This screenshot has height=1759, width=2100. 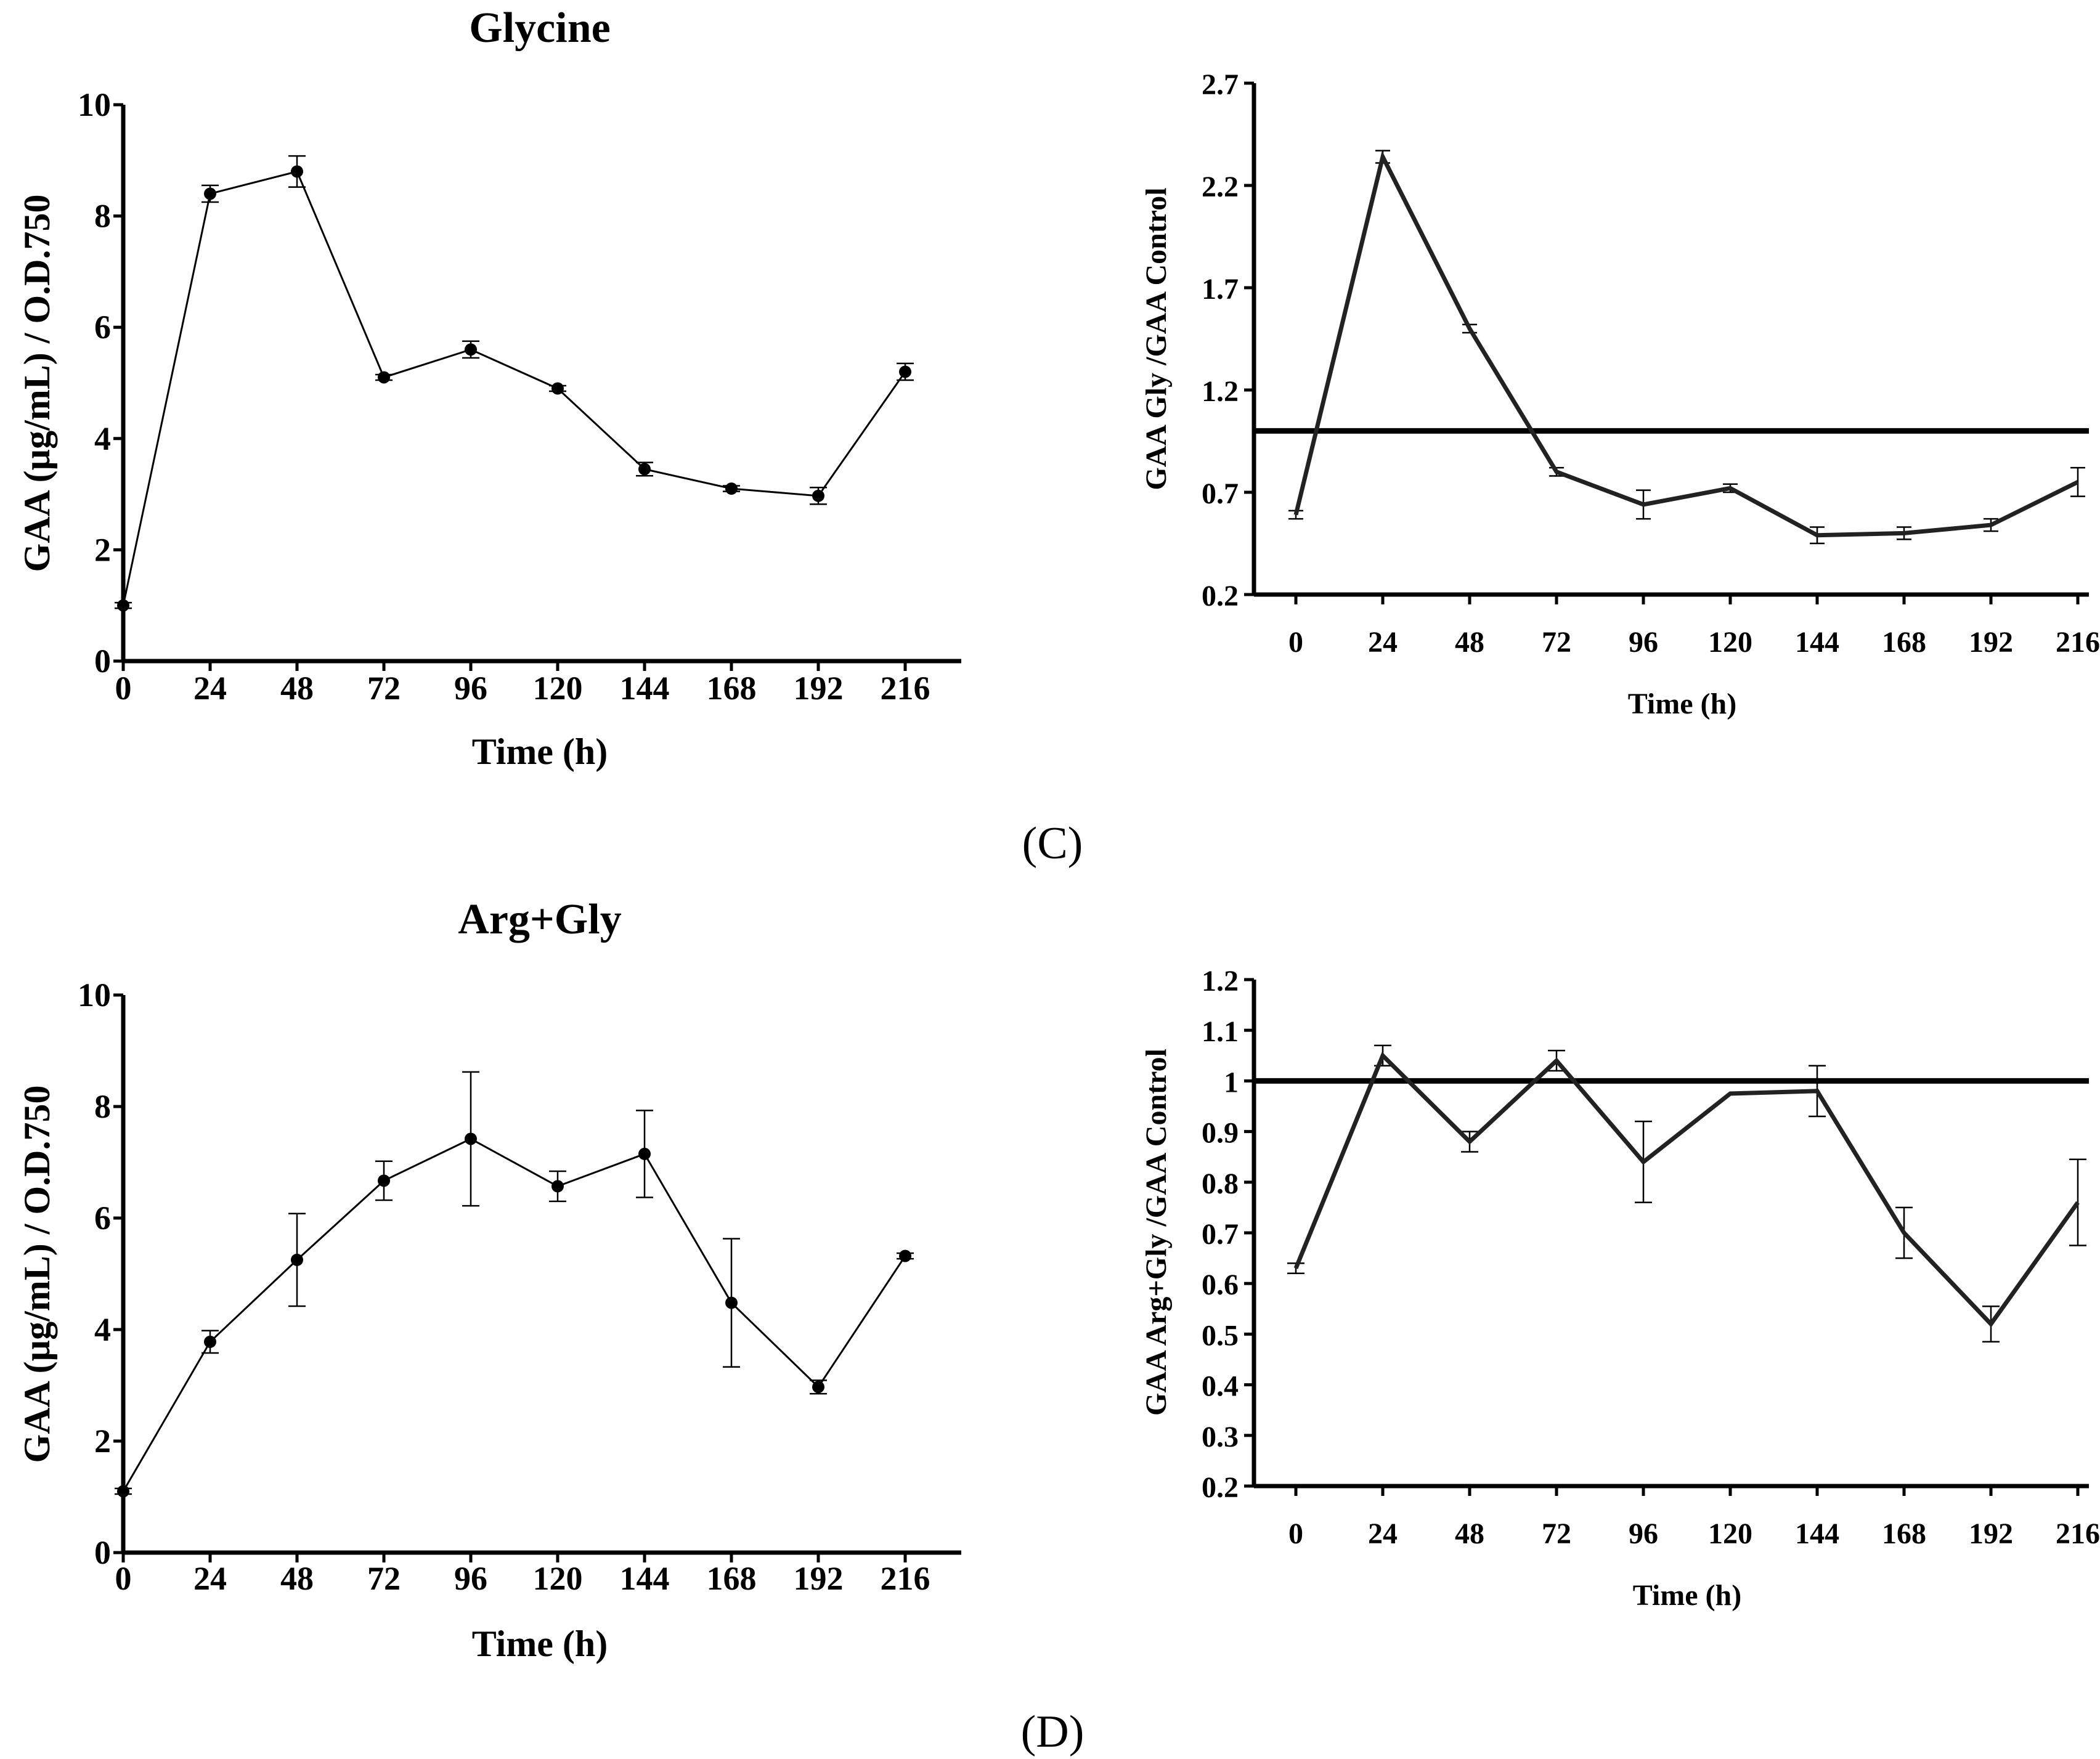 What do you see at coordinates (1220, 1184) in the screenshot?
I see `y-tick-label: 0.8` at bounding box center [1220, 1184].